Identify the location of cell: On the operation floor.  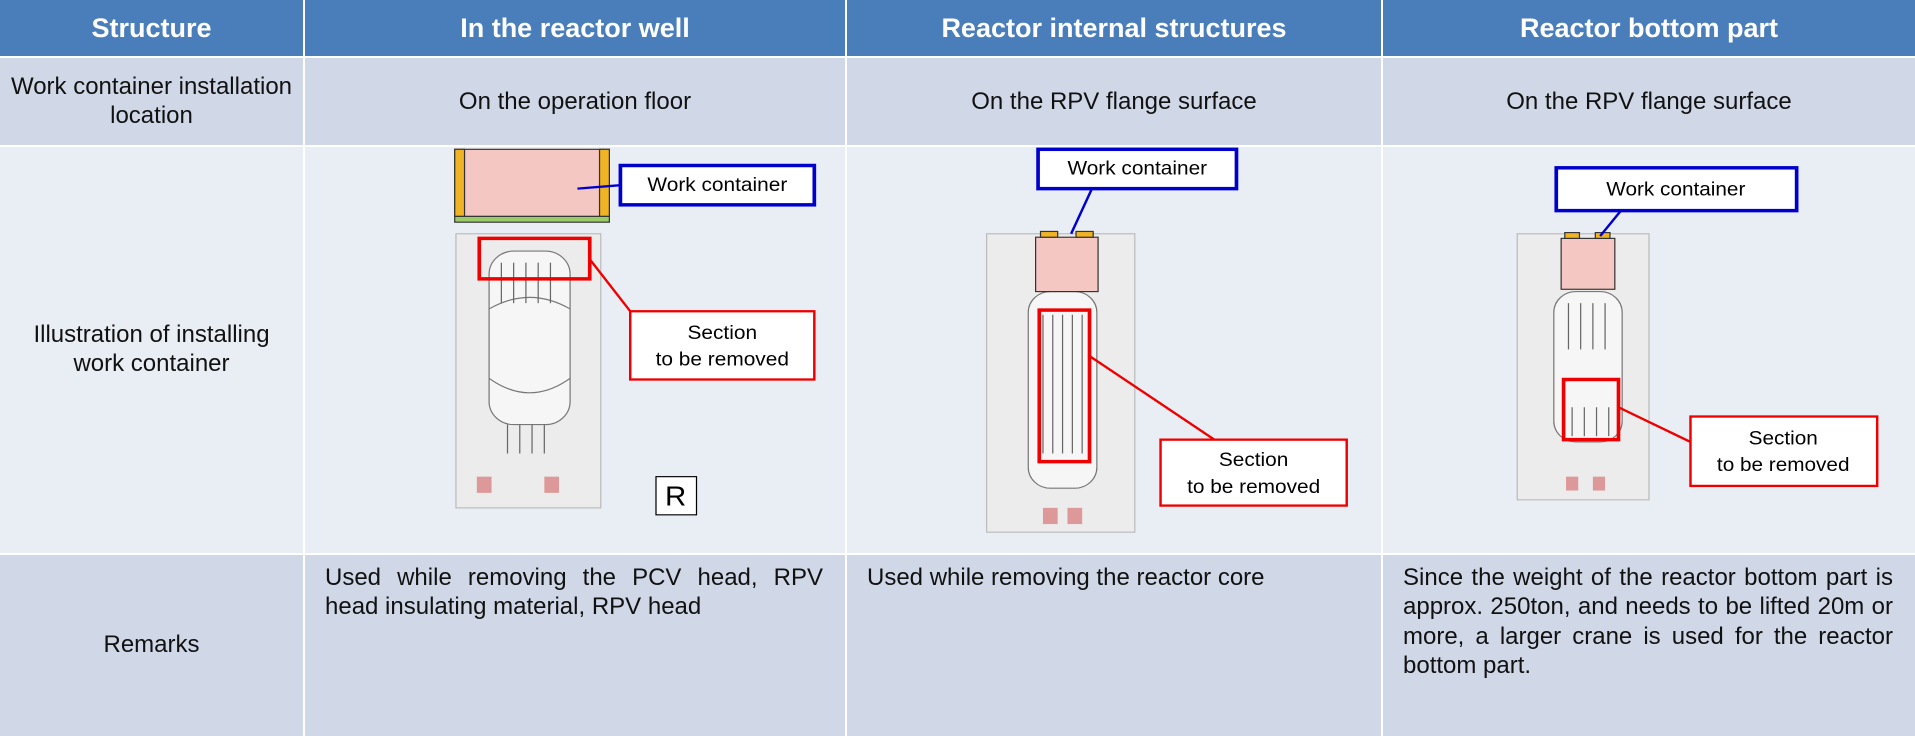
(575, 101).